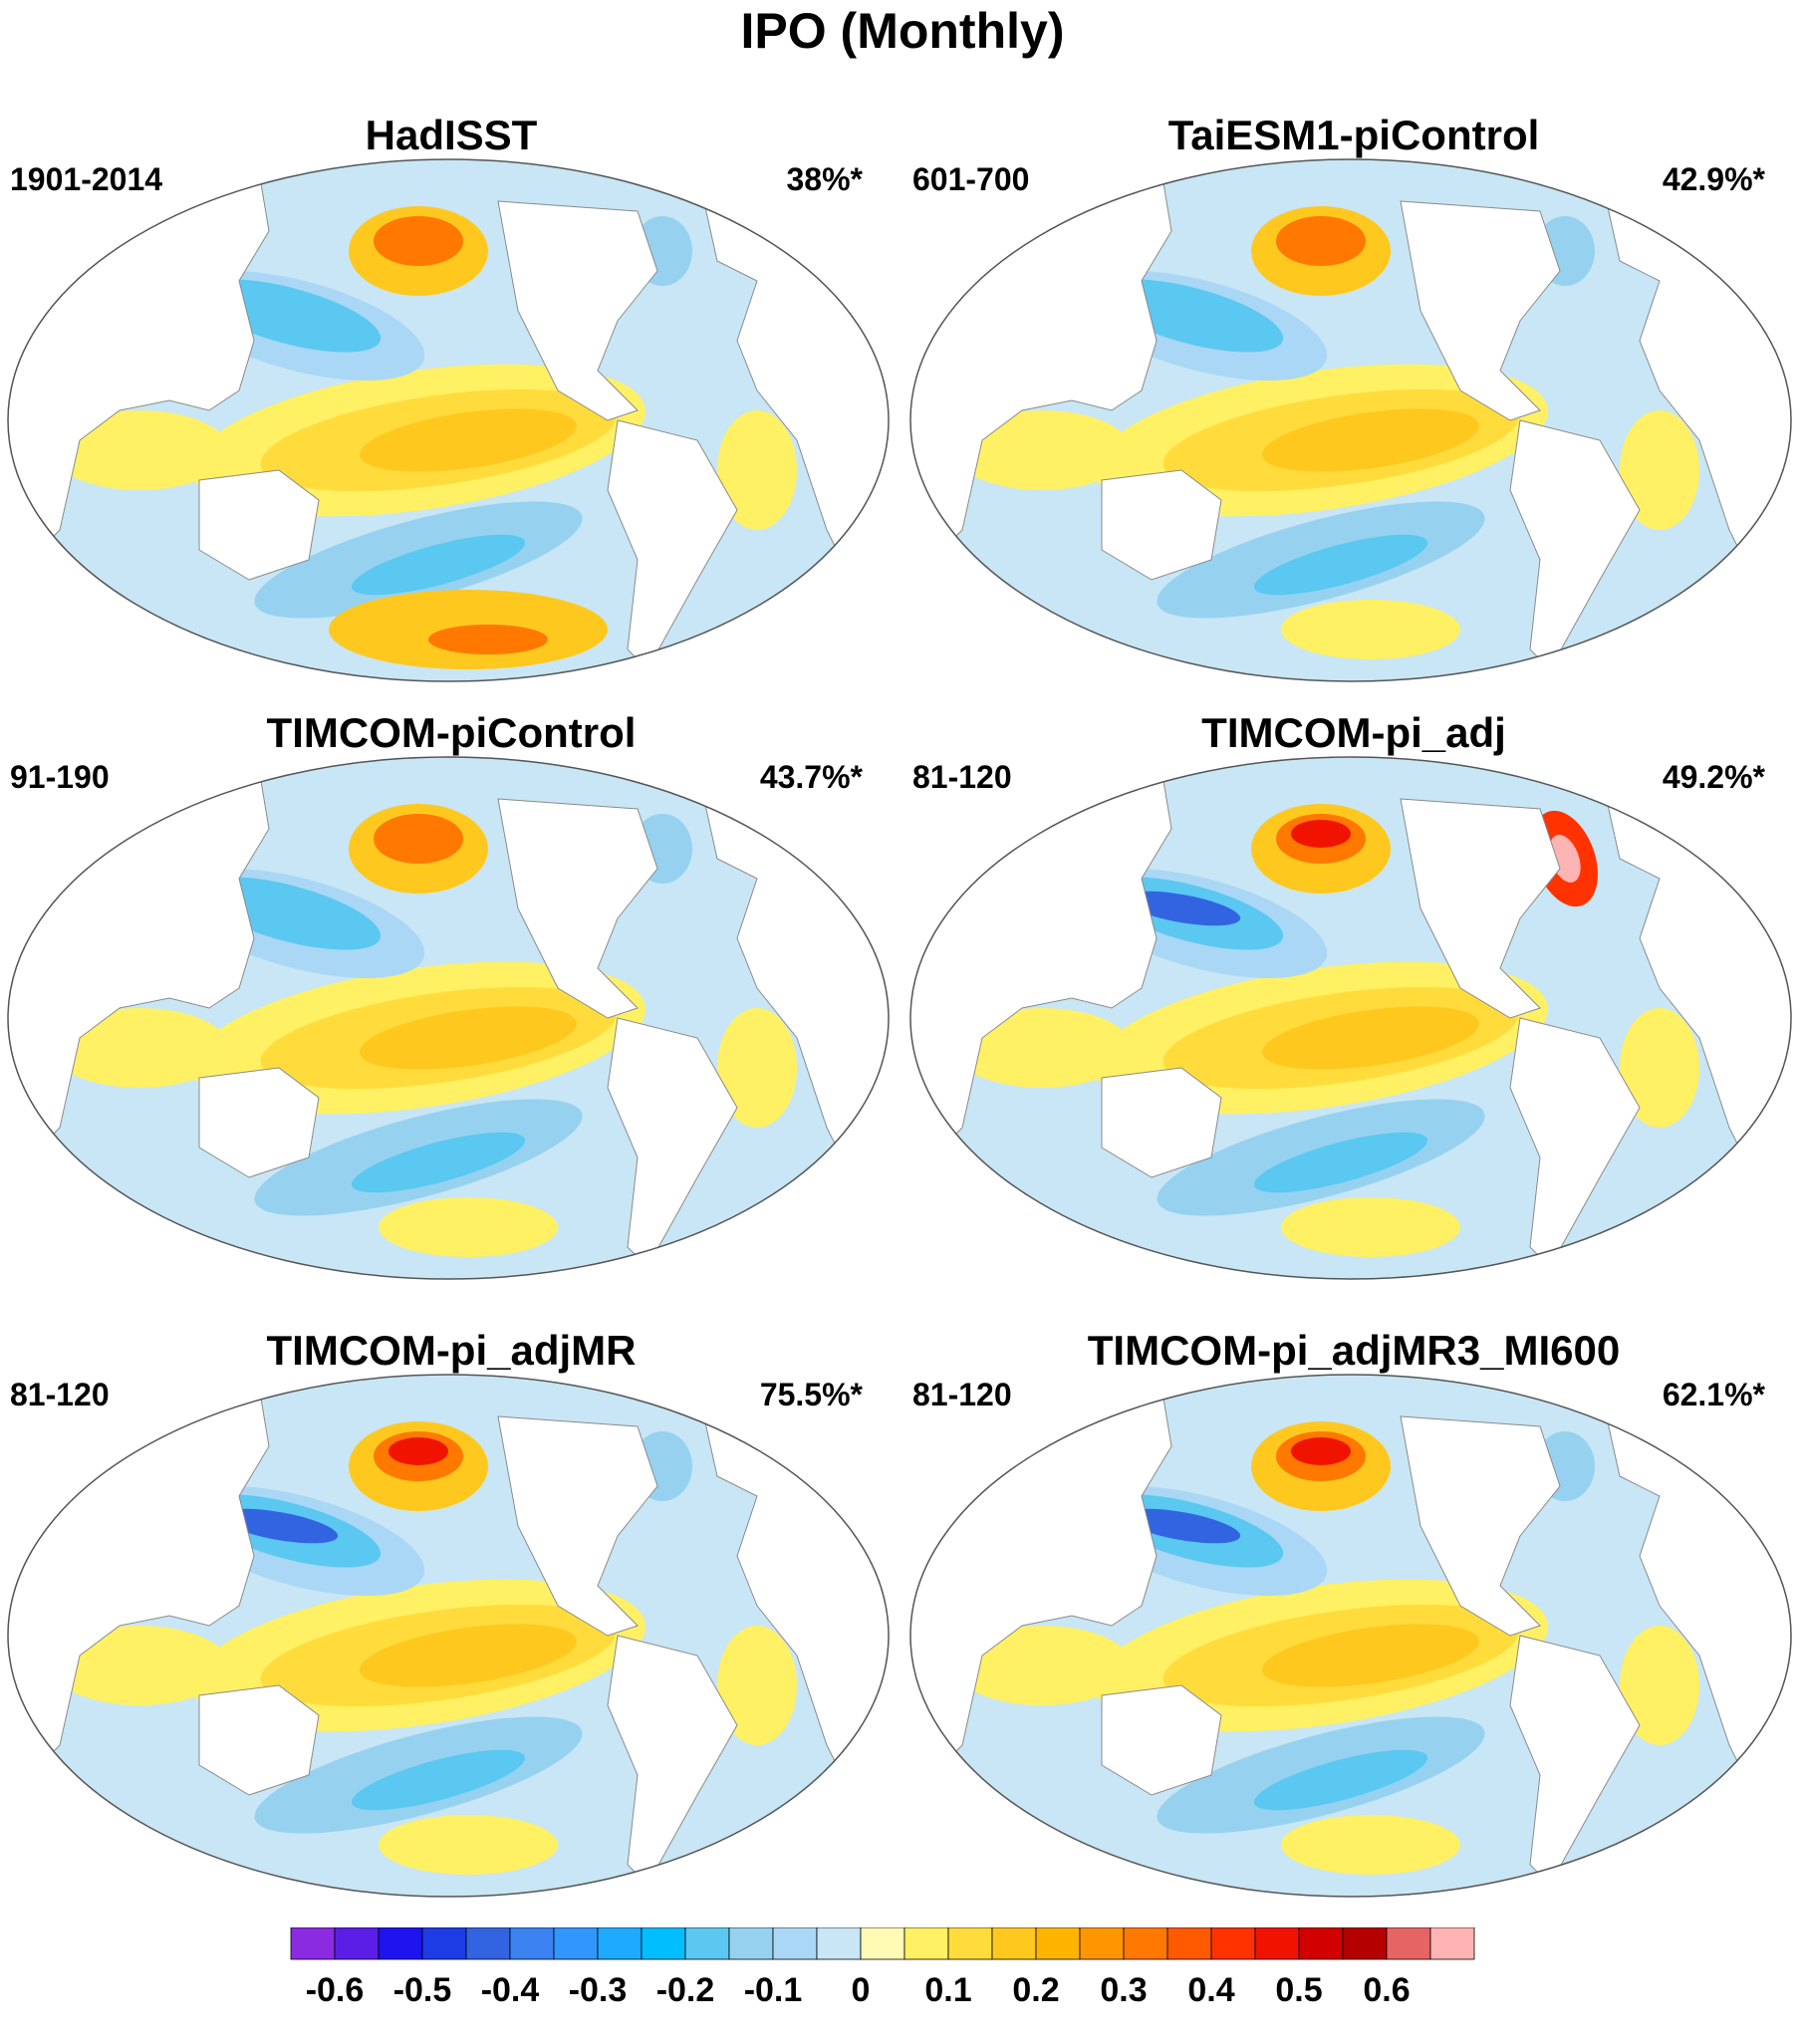  What do you see at coordinates (1354, 1351) in the screenshot?
I see `panel-title: TIMCOM-pi_adjMR3_MI600` at bounding box center [1354, 1351].